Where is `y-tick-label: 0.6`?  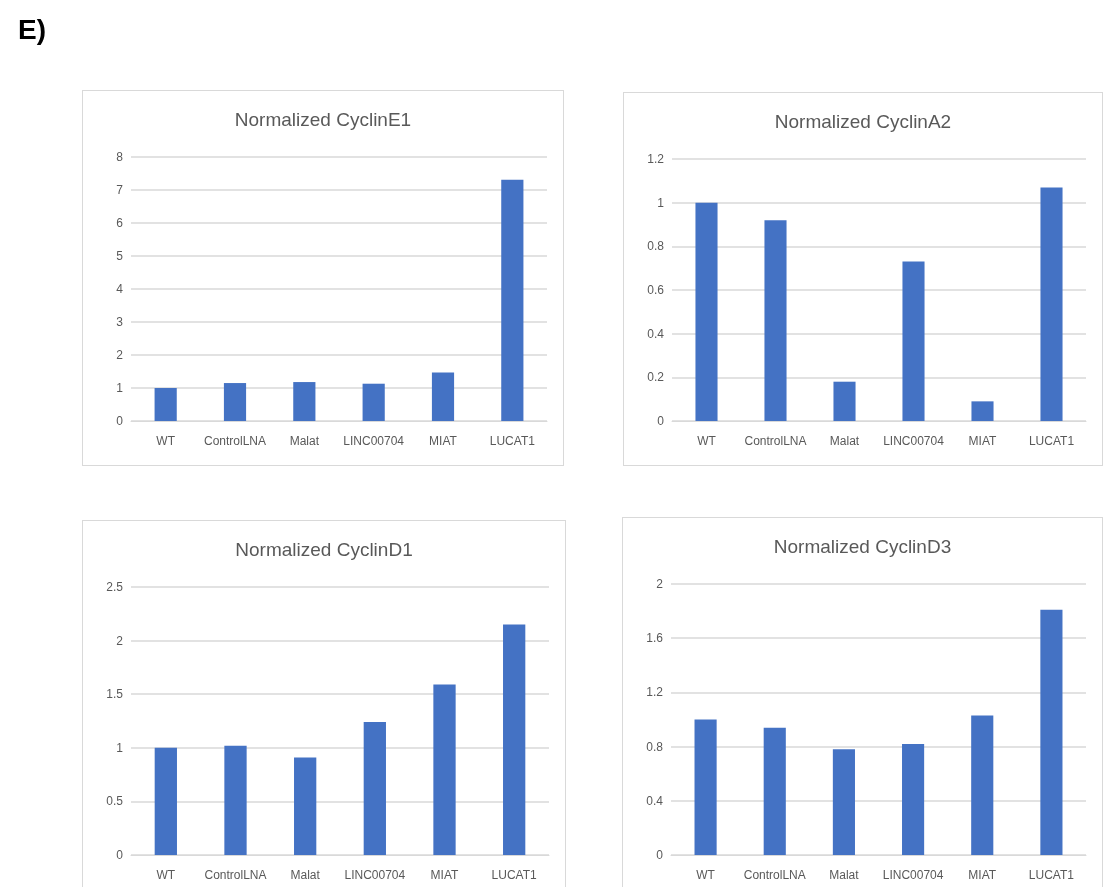 y-tick-label: 0.6 is located at coordinates (656, 290).